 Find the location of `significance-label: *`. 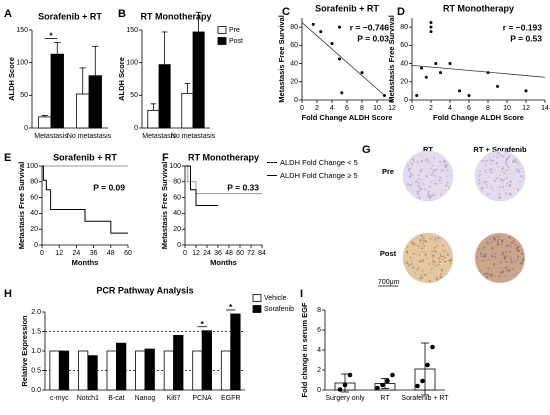

significance-label: * is located at coordinates (51, 36).